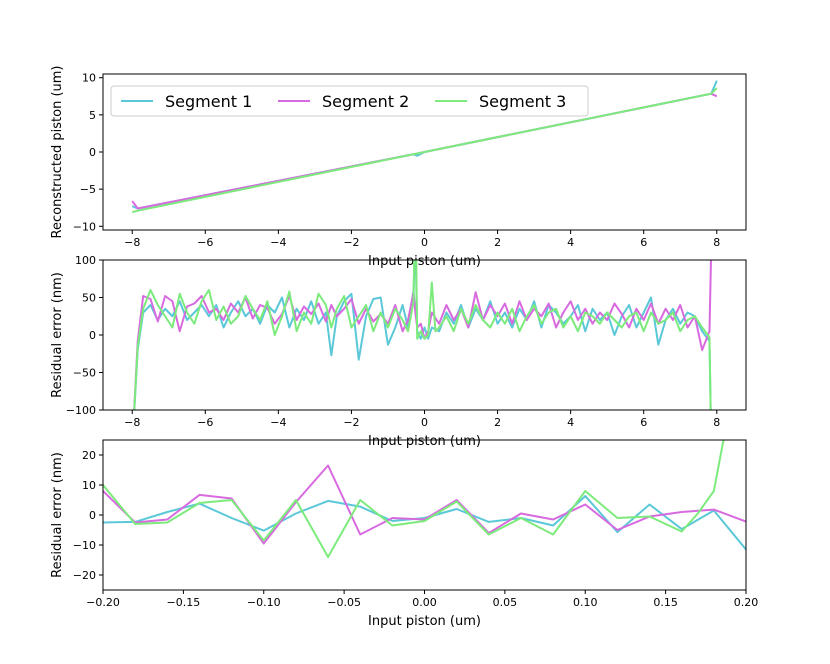 The width and height of the screenshot is (830, 664). Describe the element at coordinates (344, 602) in the screenshot. I see `x-tick-label: −0.05` at that location.